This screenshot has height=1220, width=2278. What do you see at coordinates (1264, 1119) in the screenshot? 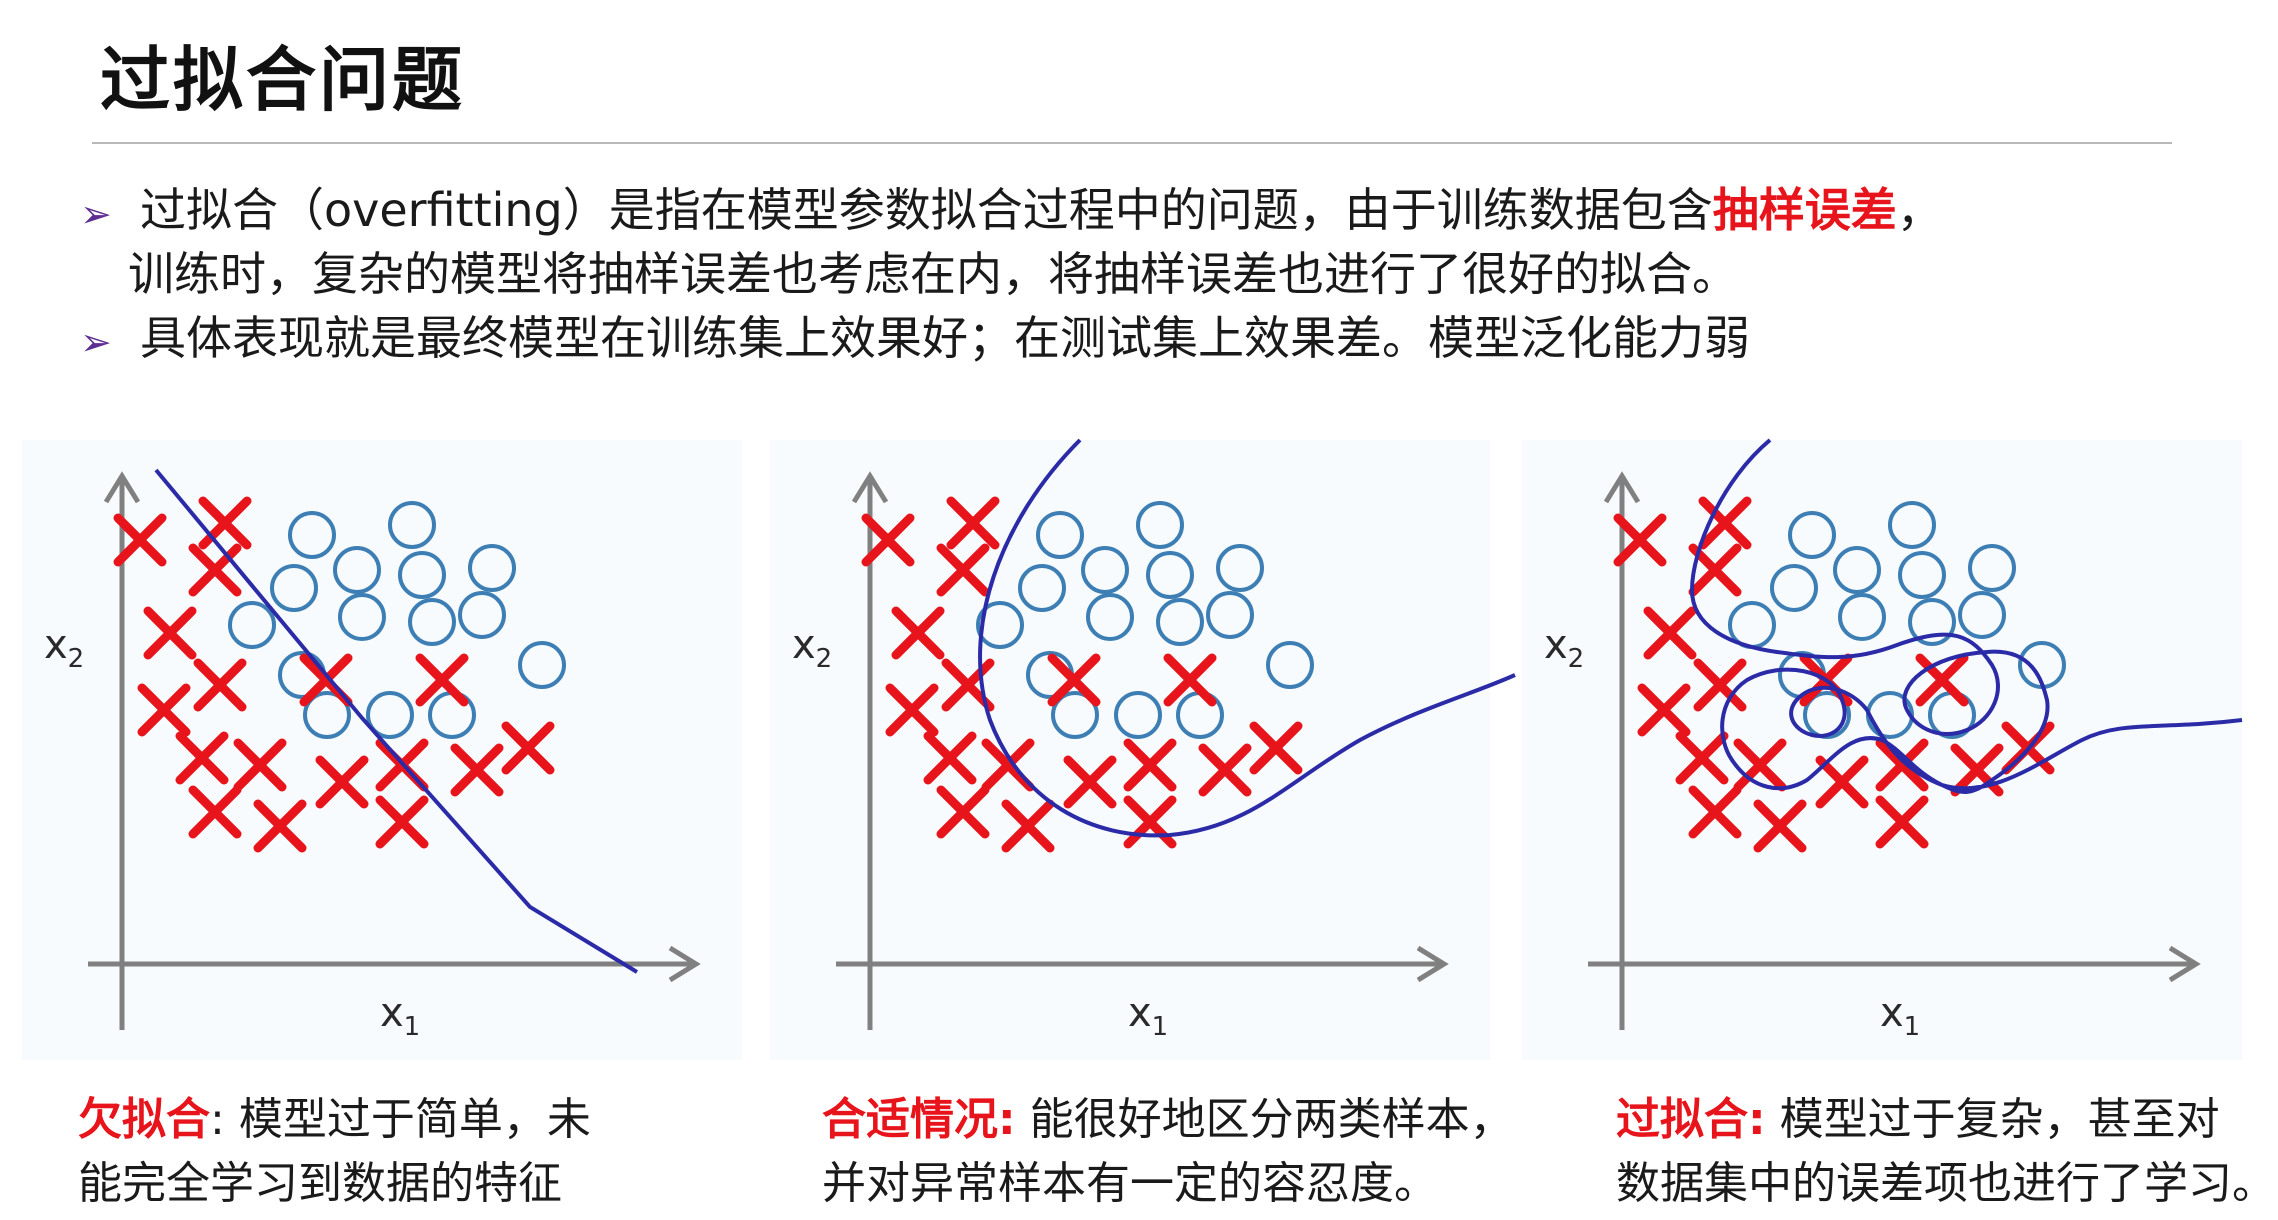
I see `caption-text: 能很好地区分两类样本，` at bounding box center [1264, 1119].